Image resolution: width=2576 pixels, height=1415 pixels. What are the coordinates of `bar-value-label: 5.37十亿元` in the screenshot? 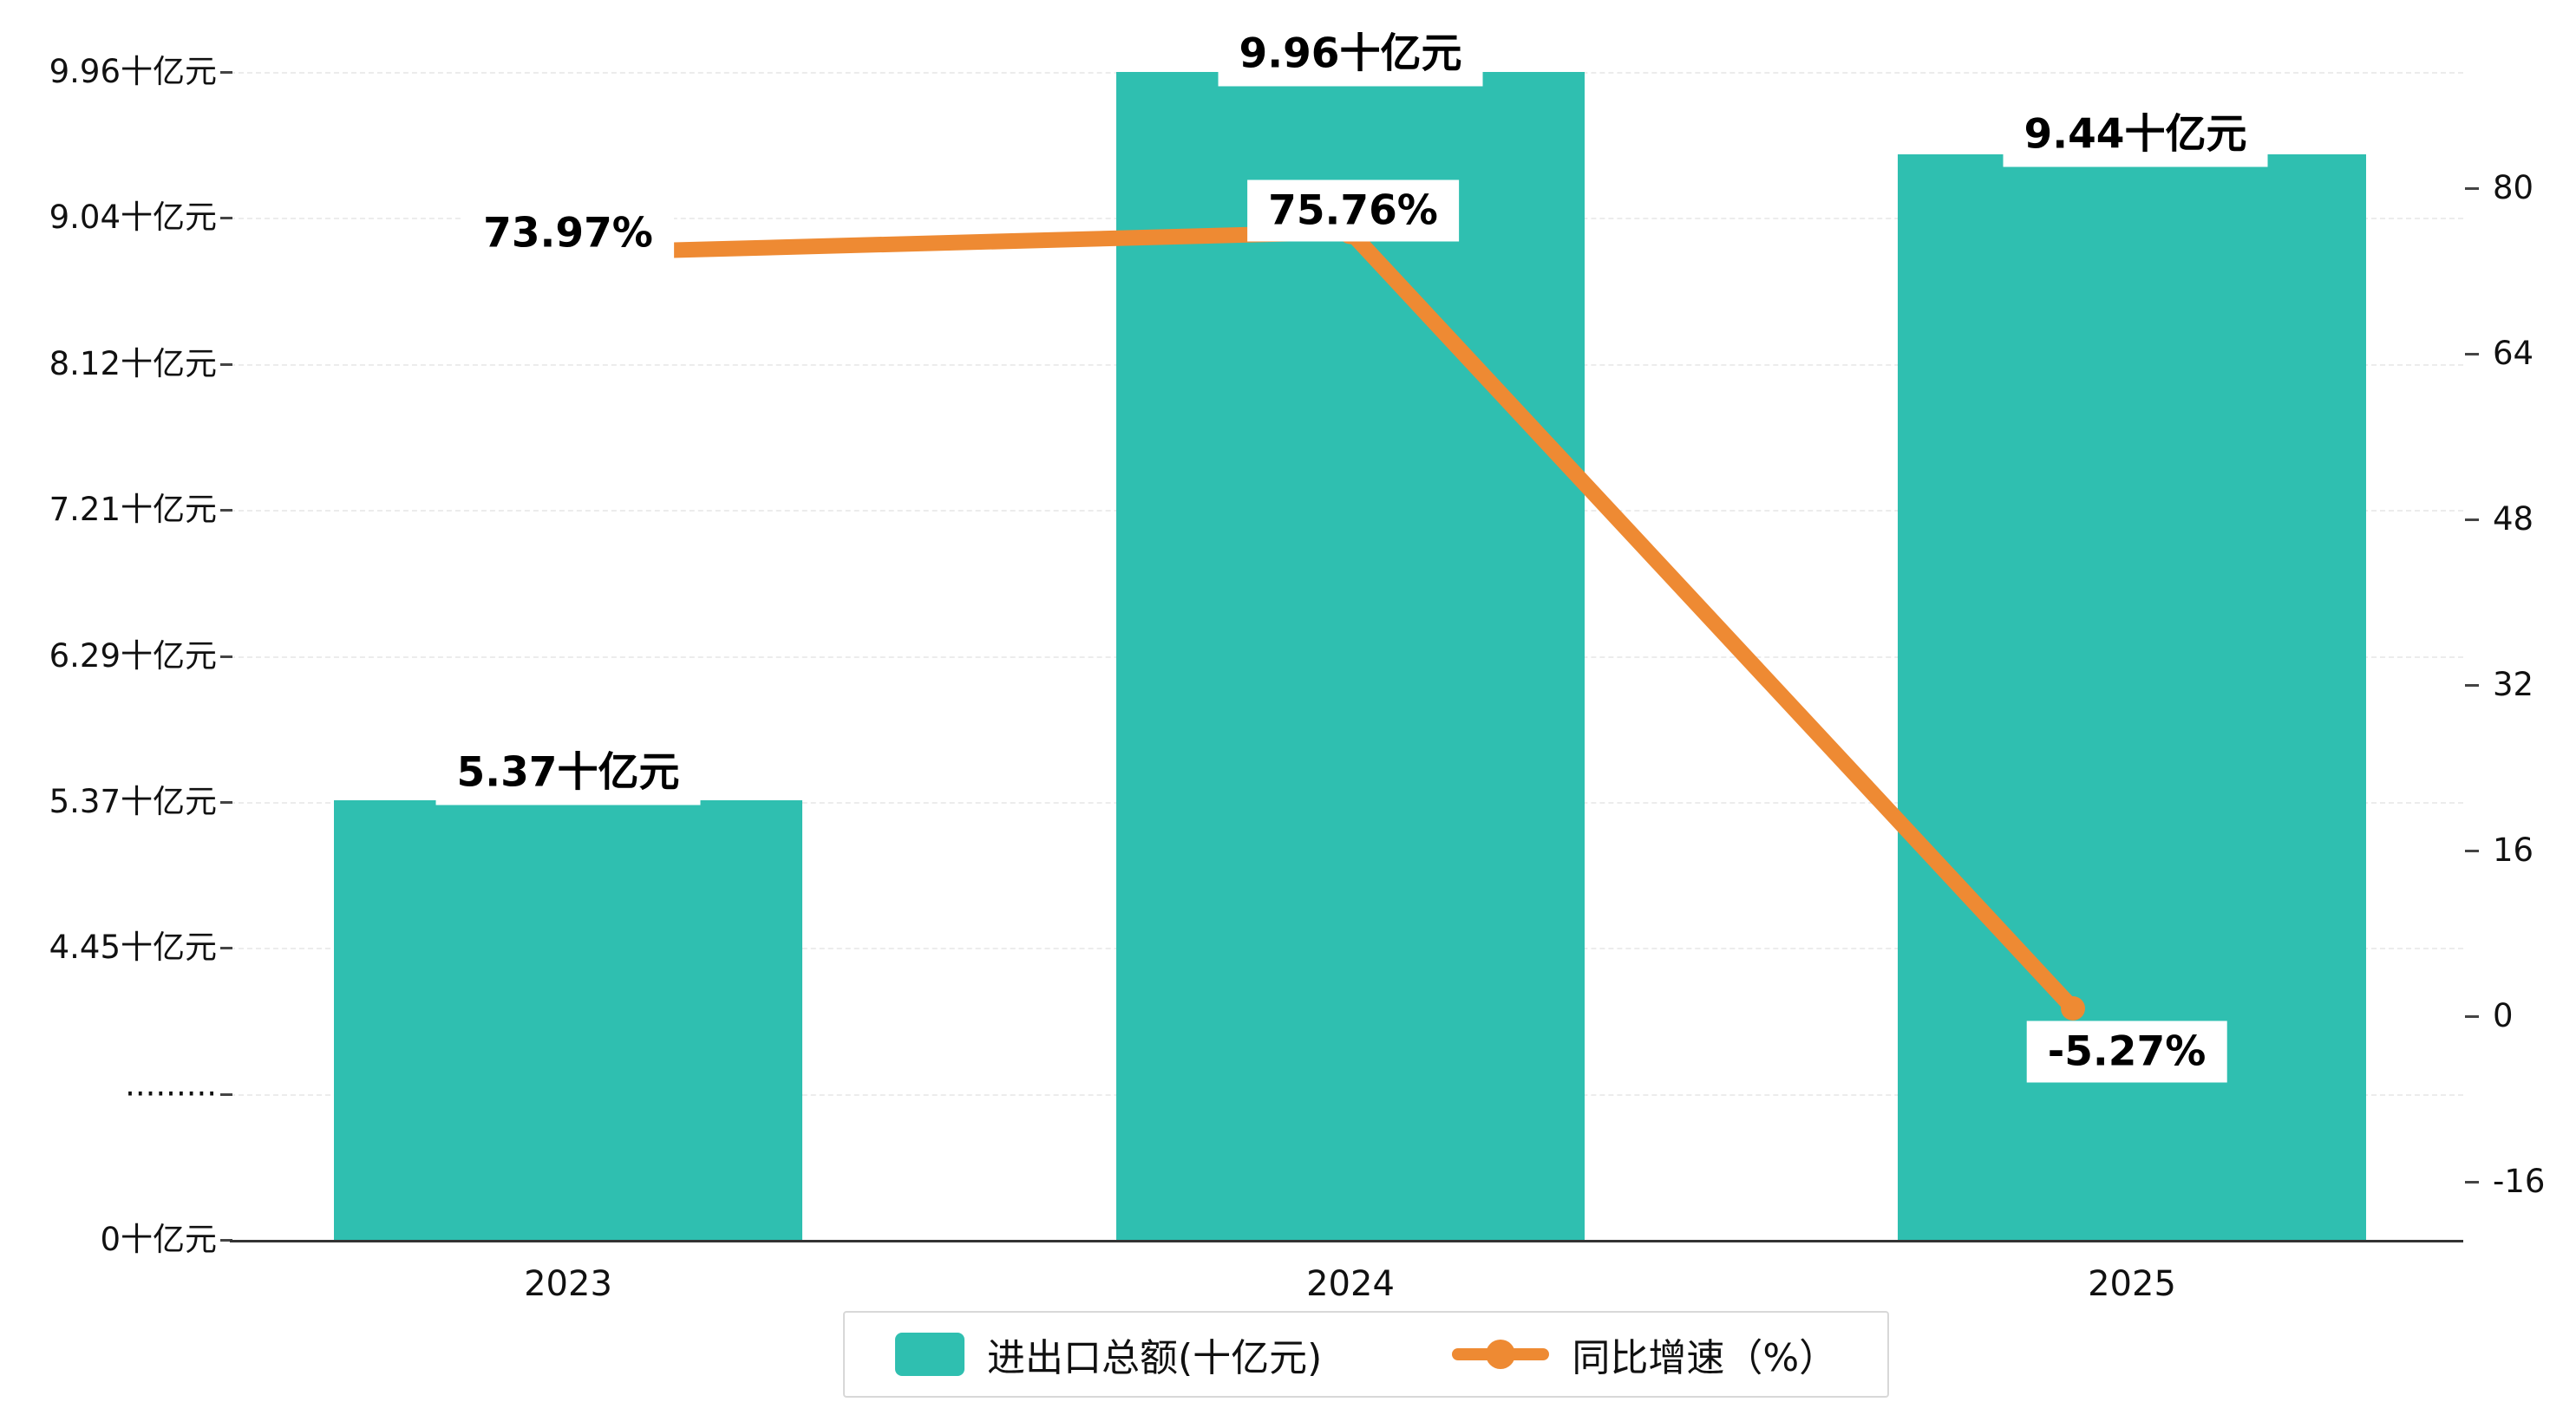 It's located at (568, 768).